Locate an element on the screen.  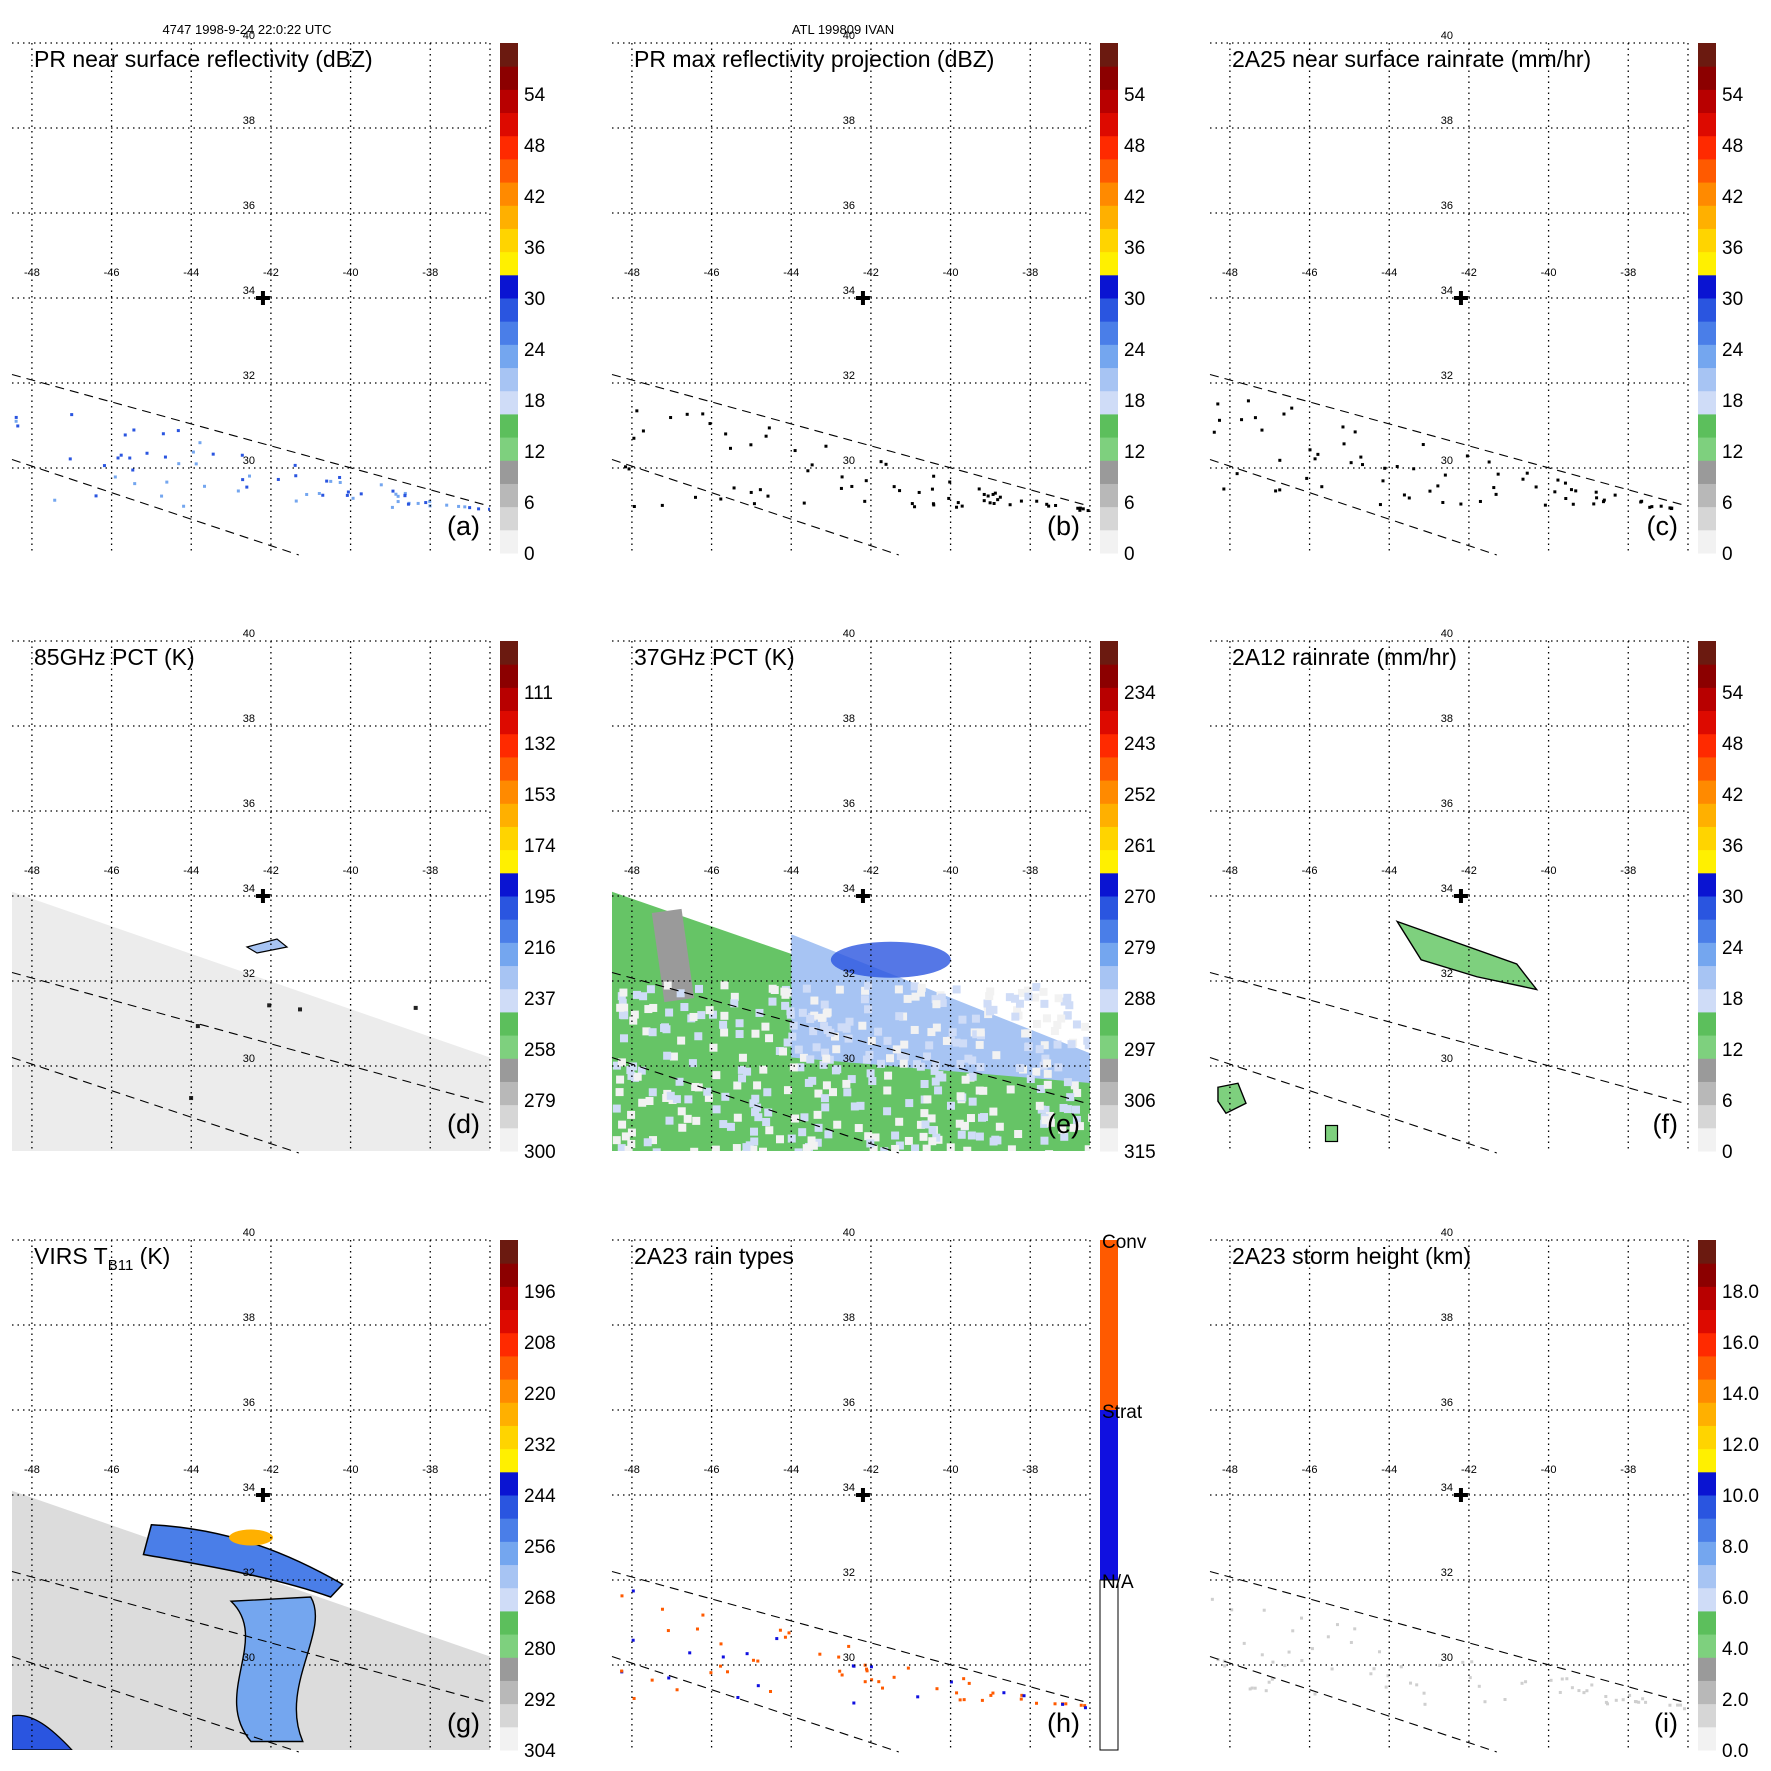
header-orbit-time: 4747 1998-9-24 22:0:22 UTC is located at coordinates (246, 29).